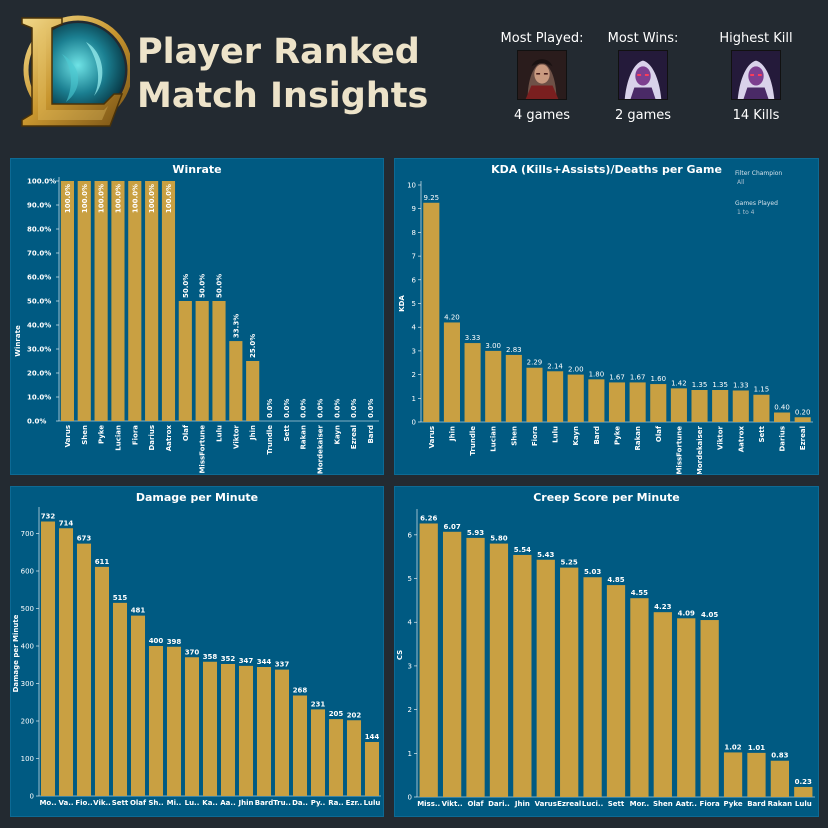 This screenshot has width=828, height=828. Describe the element at coordinates (203, 449) in the screenshot. I see `x-tick-label: MissFortune` at that location.